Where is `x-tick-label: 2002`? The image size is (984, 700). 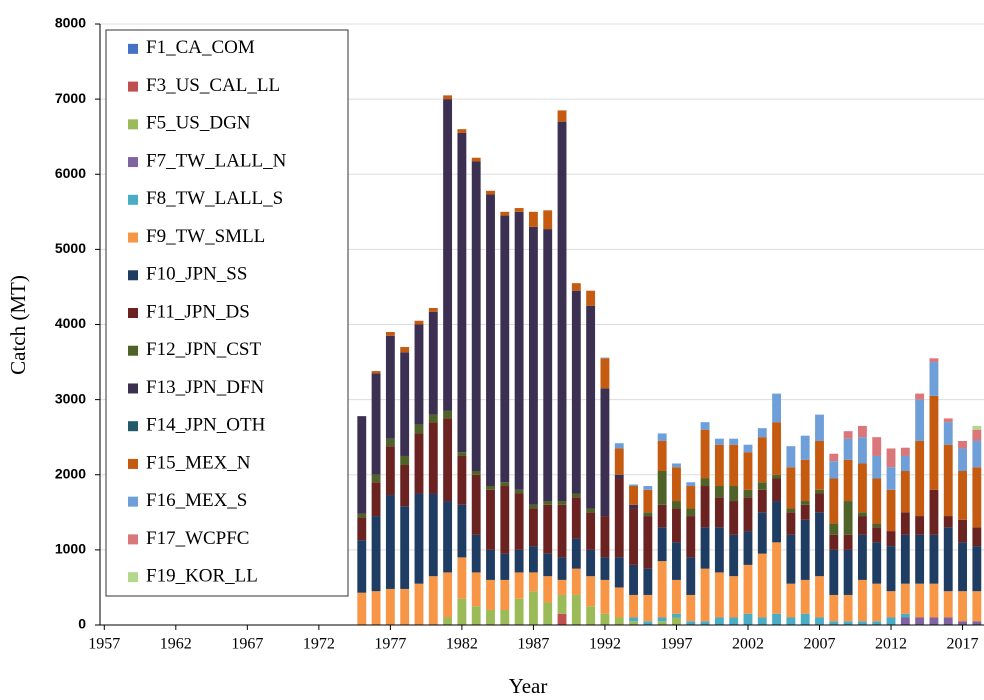 x-tick-label: 2002 is located at coordinates (748, 644).